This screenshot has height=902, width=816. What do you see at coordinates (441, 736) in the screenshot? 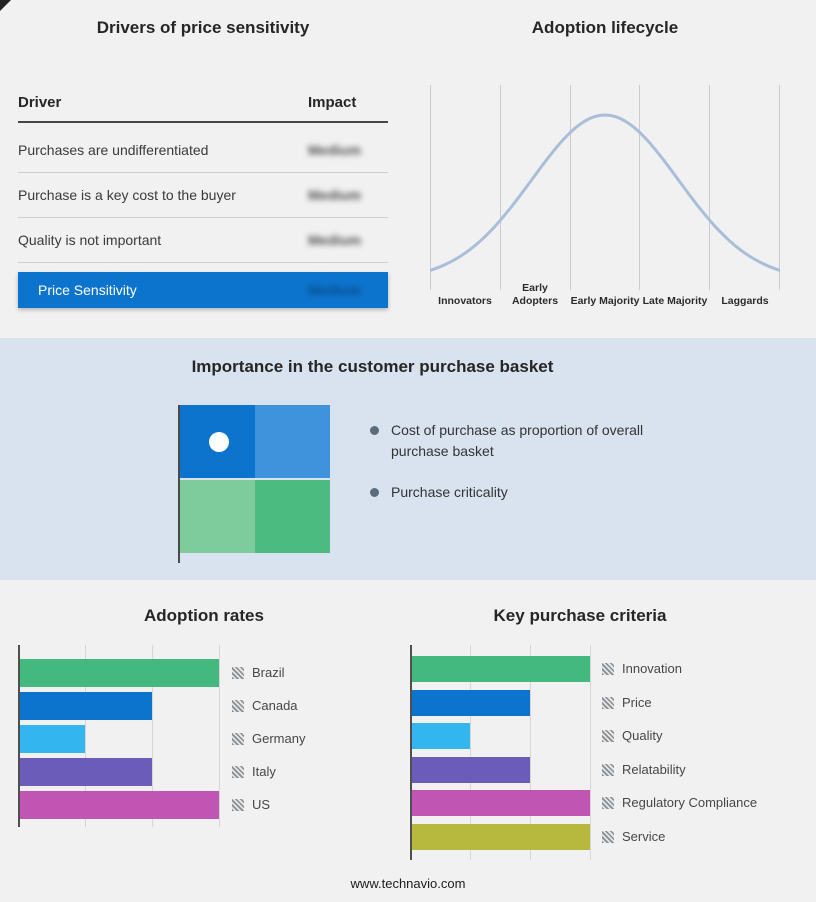
I see `bar-quality` at bounding box center [441, 736].